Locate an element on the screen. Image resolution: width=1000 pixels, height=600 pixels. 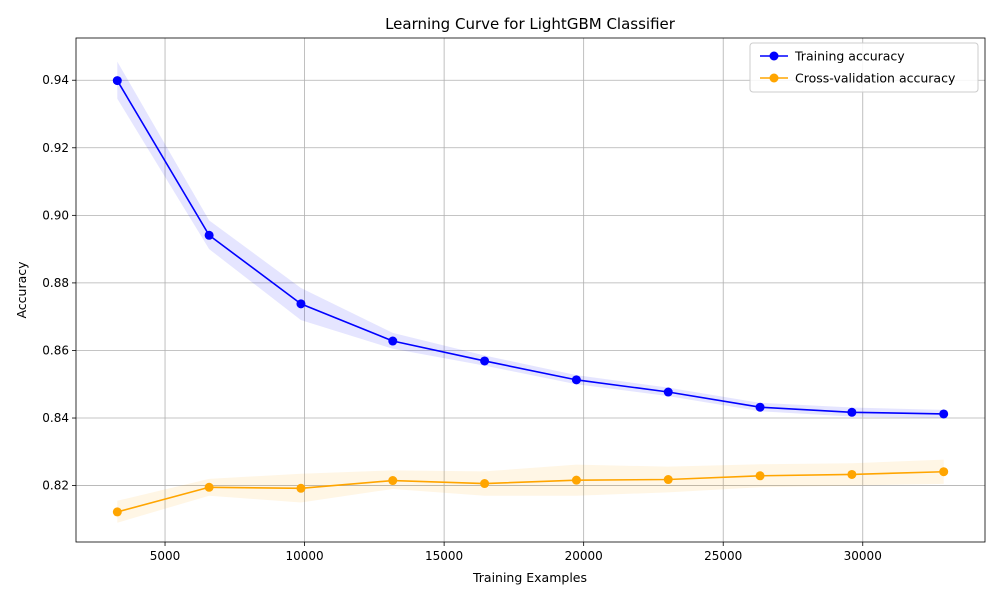
y-tick-label: 0.82 is located at coordinates (55, 486).